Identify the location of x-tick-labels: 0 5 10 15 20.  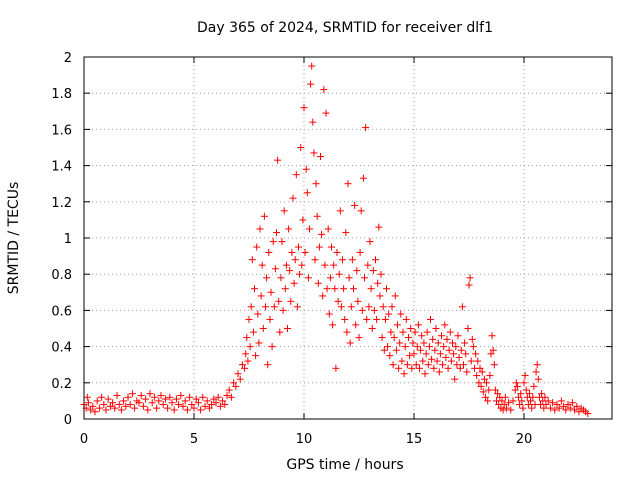
(306, 439).